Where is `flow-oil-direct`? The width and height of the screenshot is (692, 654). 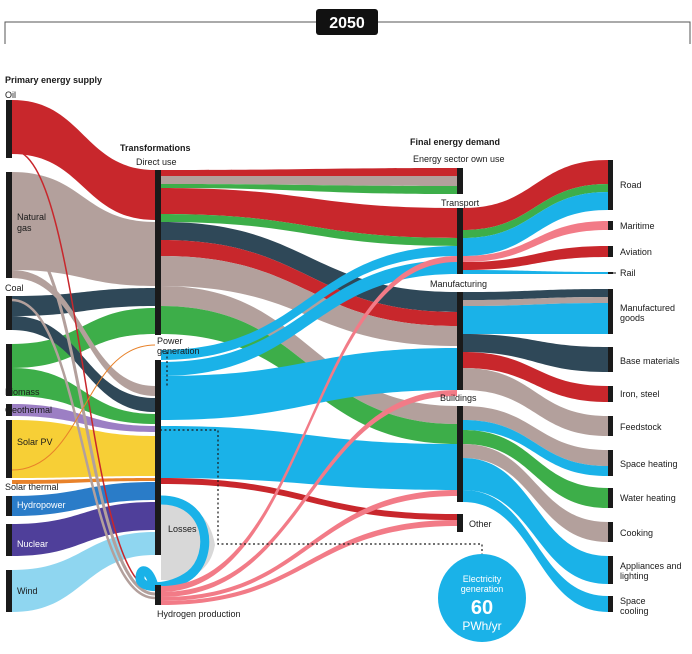 flow-oil-direct is located at coordinates (83, 160).